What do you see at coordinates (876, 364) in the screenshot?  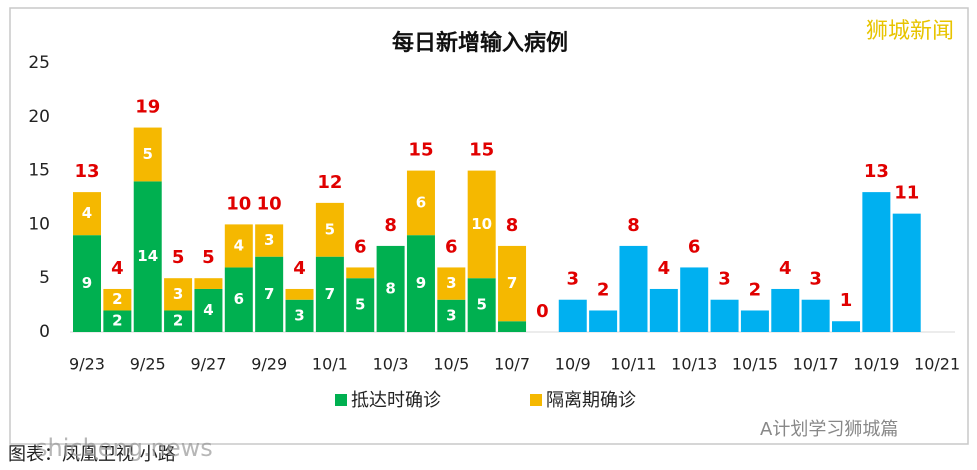 I see `x-tick-label: 10/19` at bounding box center [876, 364].